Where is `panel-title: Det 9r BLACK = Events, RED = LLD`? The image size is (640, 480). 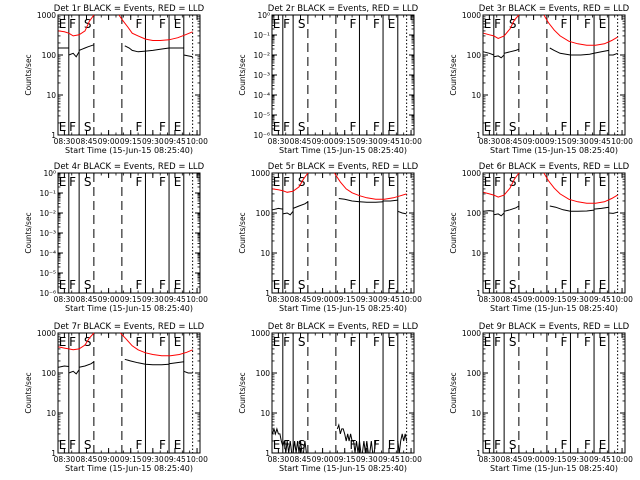
panel-title: Det 9r BLACK = Events, RED = LLD is located at coordinates (554, 327).